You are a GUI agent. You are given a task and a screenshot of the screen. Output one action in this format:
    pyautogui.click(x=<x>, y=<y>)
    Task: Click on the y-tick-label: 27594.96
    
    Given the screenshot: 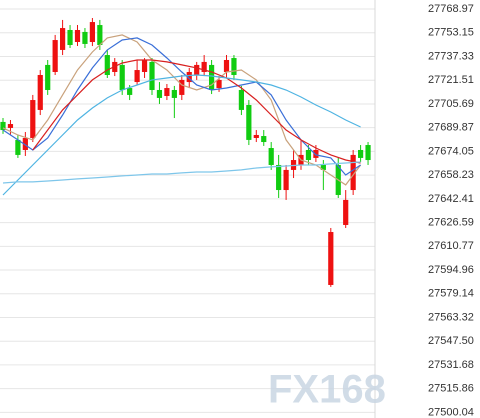 What is the action you would take?
    pyautogui.click(x=451, y=270)
    